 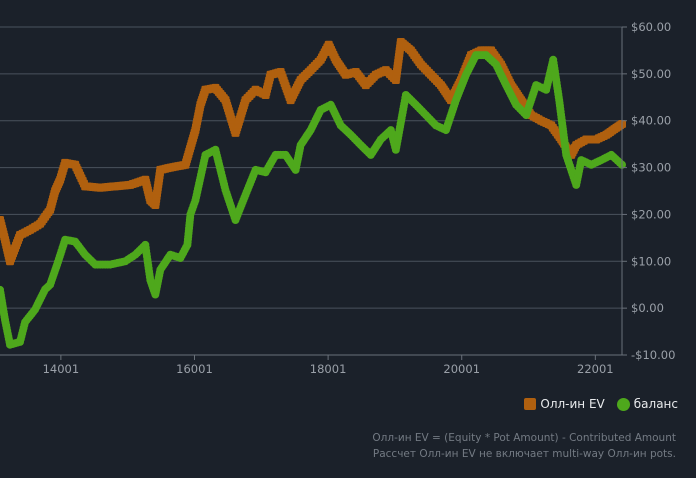 What do you see at coordinates (655, 404) in the screenshot?
I see `legend-label-balance: баланс` at bounding box center [655, 404].